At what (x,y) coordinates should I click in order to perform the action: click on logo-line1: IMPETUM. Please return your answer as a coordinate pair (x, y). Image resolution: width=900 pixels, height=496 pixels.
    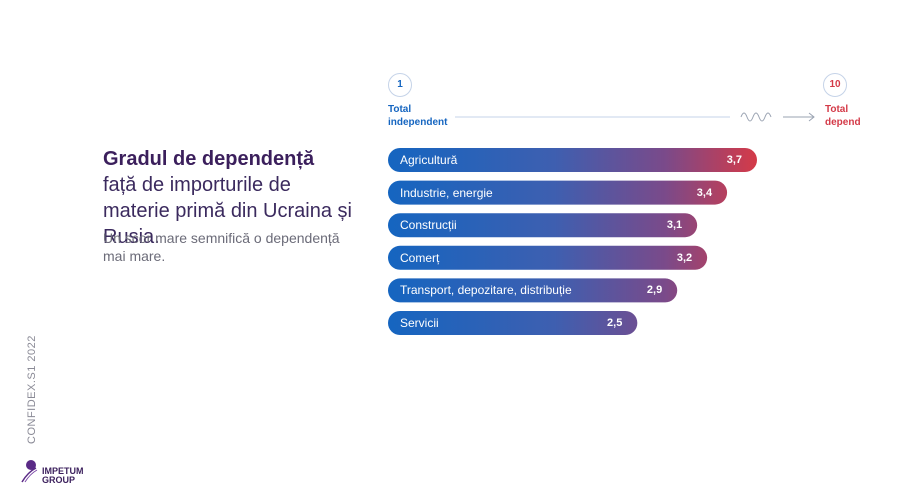
    Looking at the image, I should click on (63, 471).